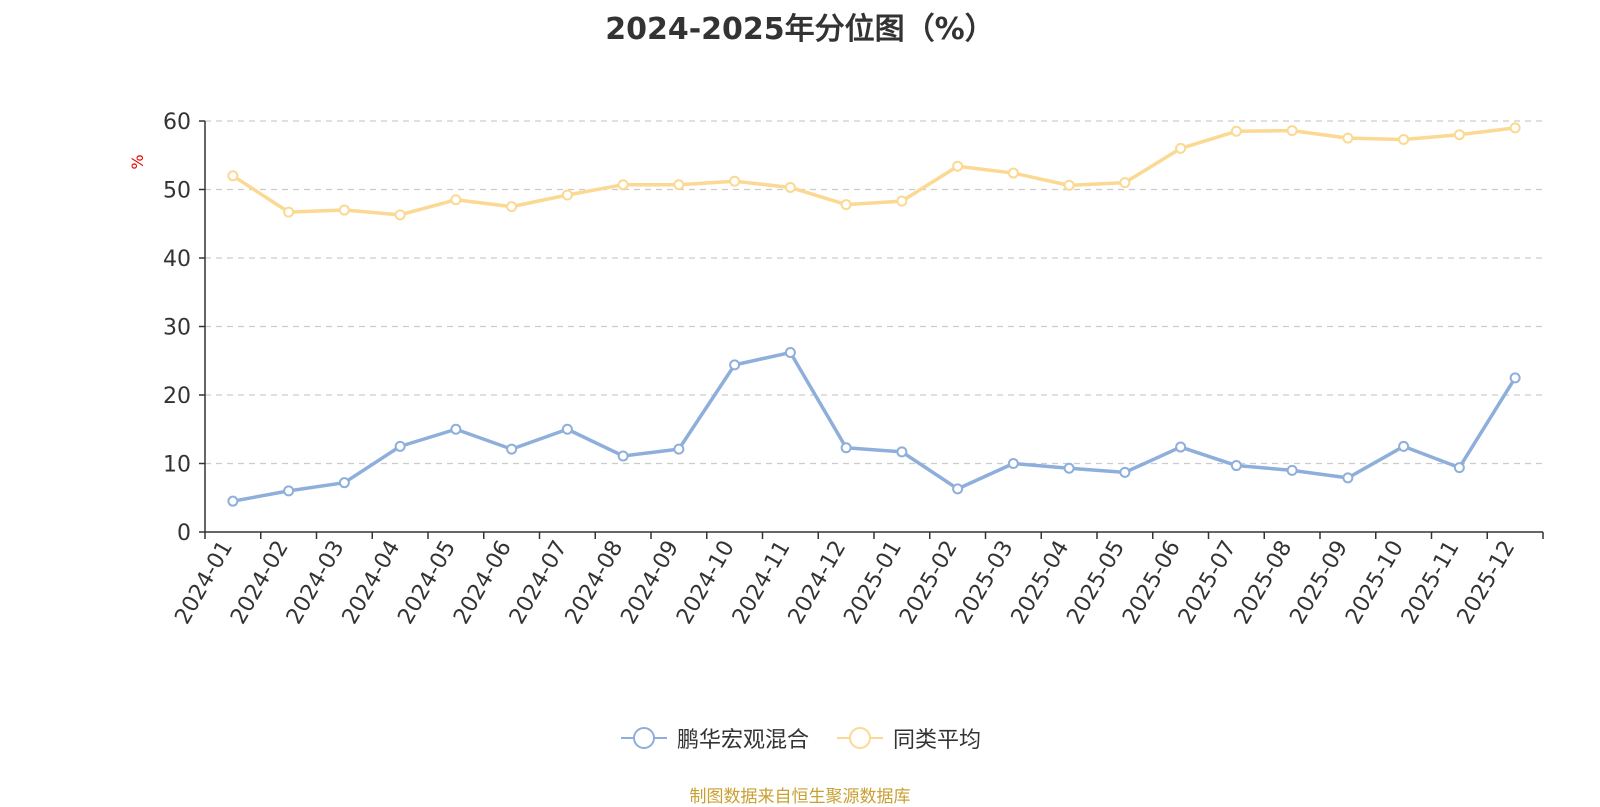  I want to click on legend-item: 同类平均, so click(908, 738).